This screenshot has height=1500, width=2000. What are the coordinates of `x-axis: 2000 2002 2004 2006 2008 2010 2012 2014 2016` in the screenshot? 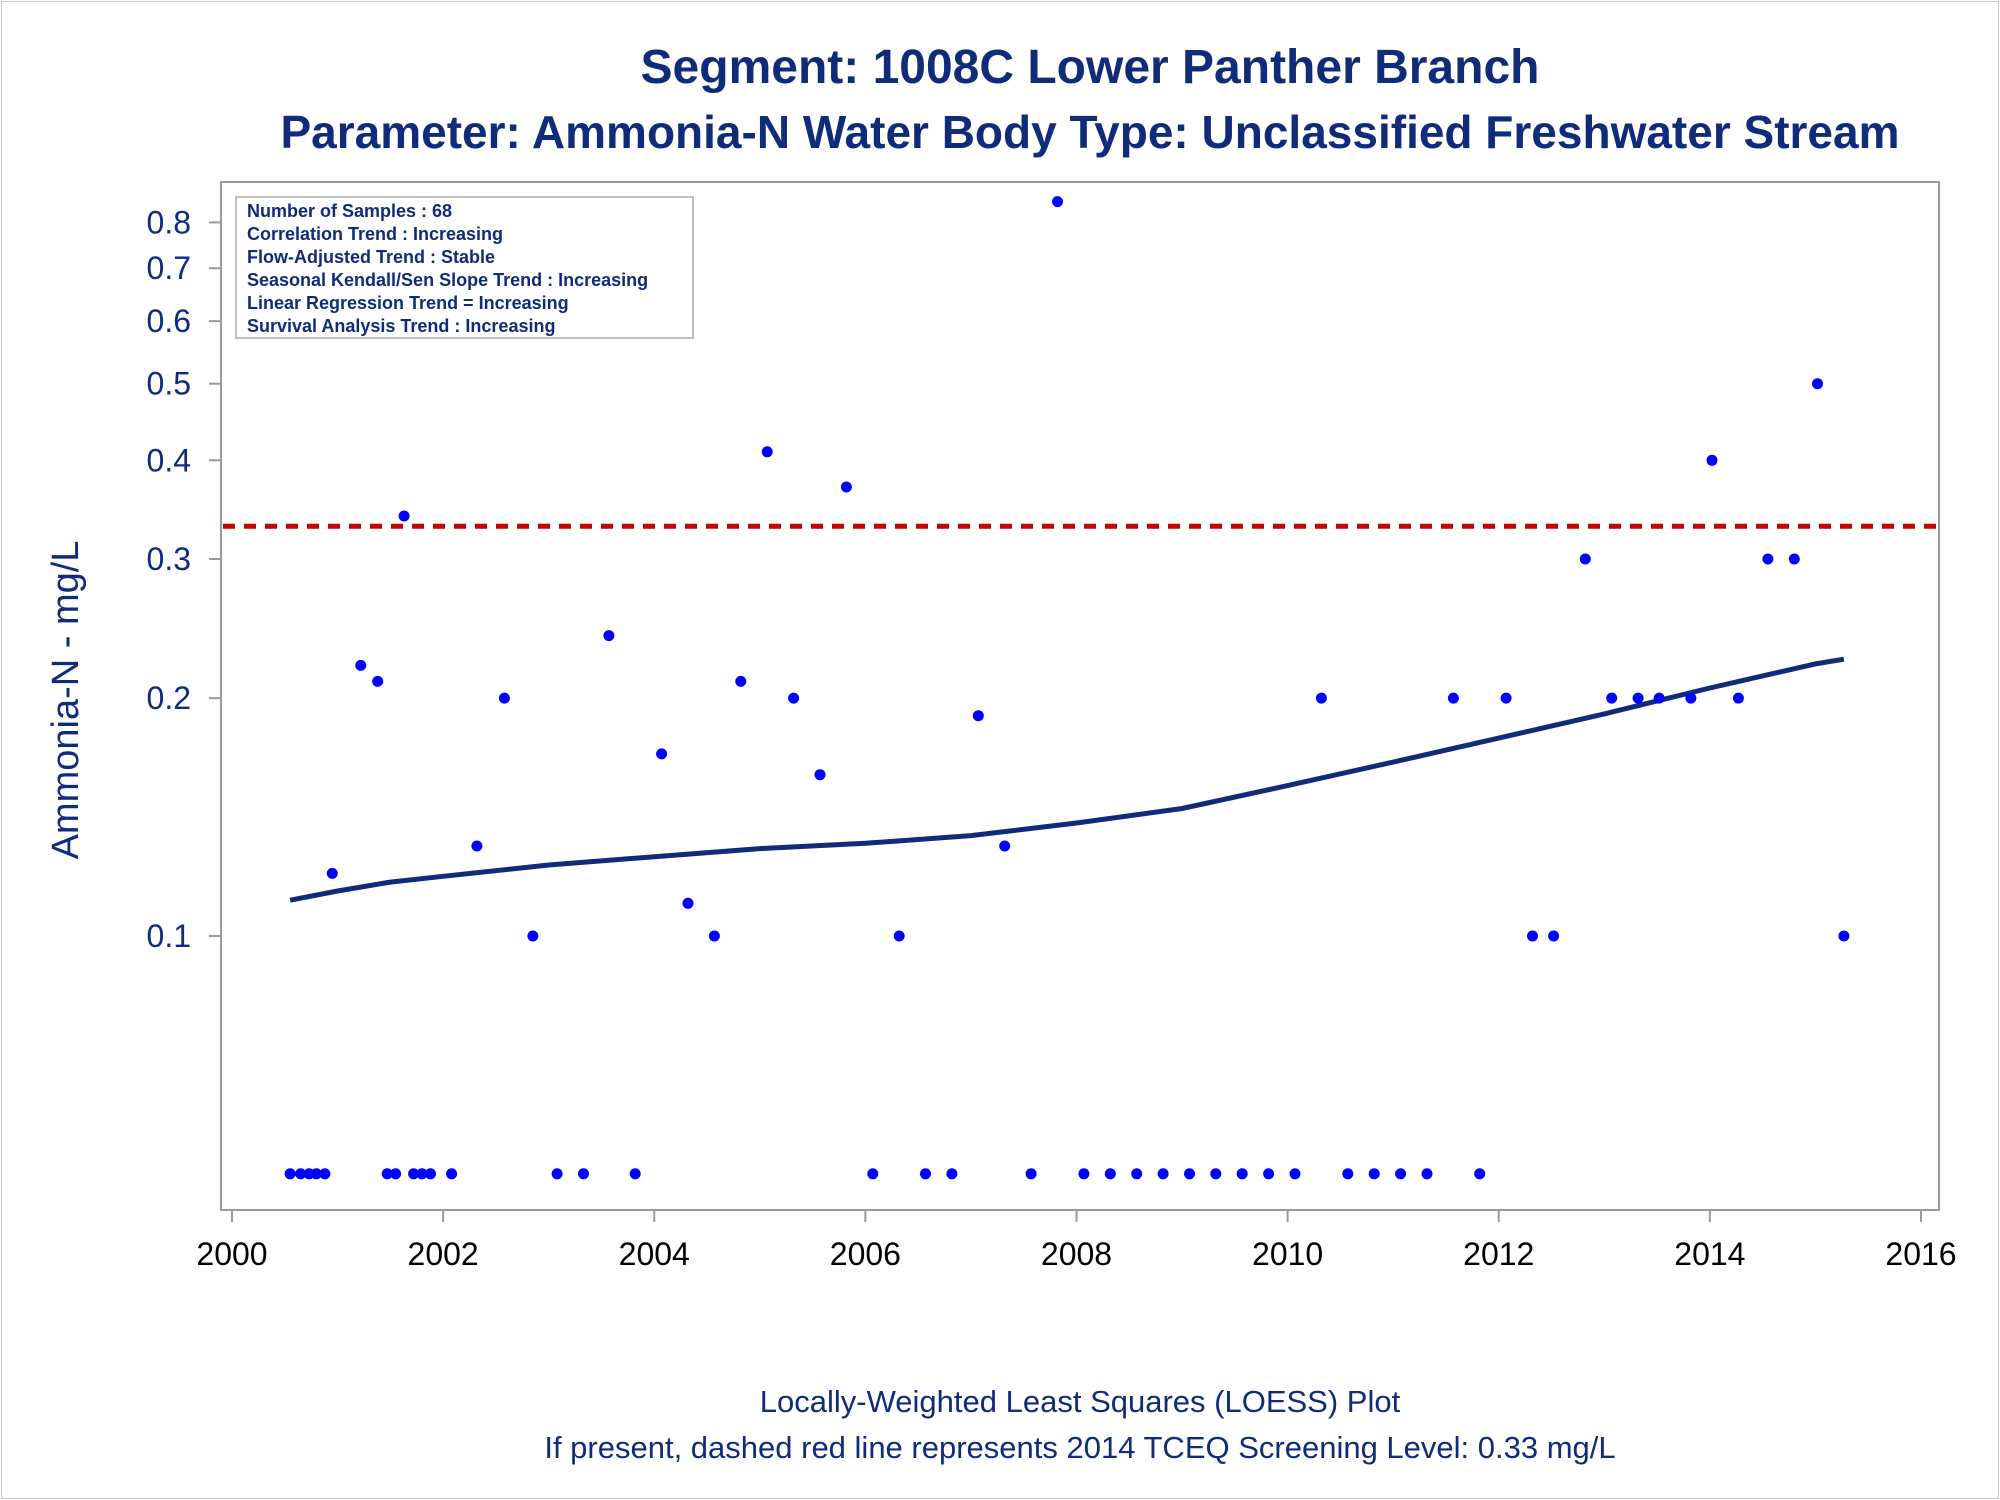 It's located at (1076, 1241).